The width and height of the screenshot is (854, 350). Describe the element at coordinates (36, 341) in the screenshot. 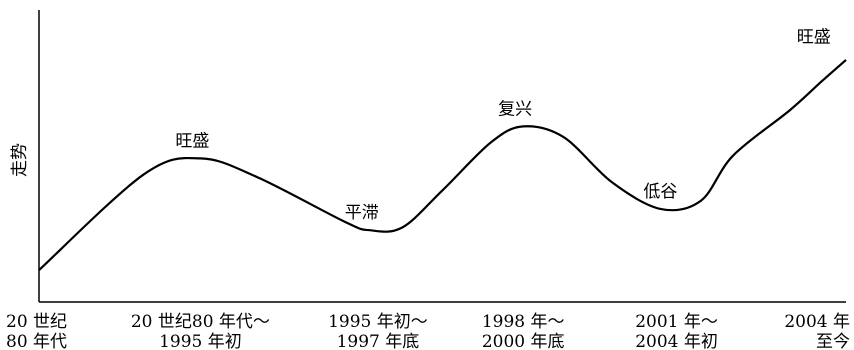

I see `x-tick-label-0-line-1: 80 年代` at that location.